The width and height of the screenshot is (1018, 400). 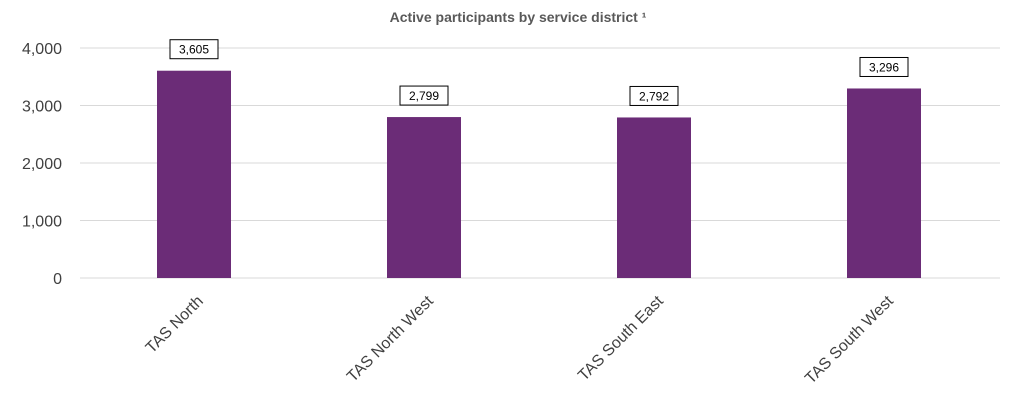 I want to click on data-label-text: 2,799, so click(x=424, y=96).